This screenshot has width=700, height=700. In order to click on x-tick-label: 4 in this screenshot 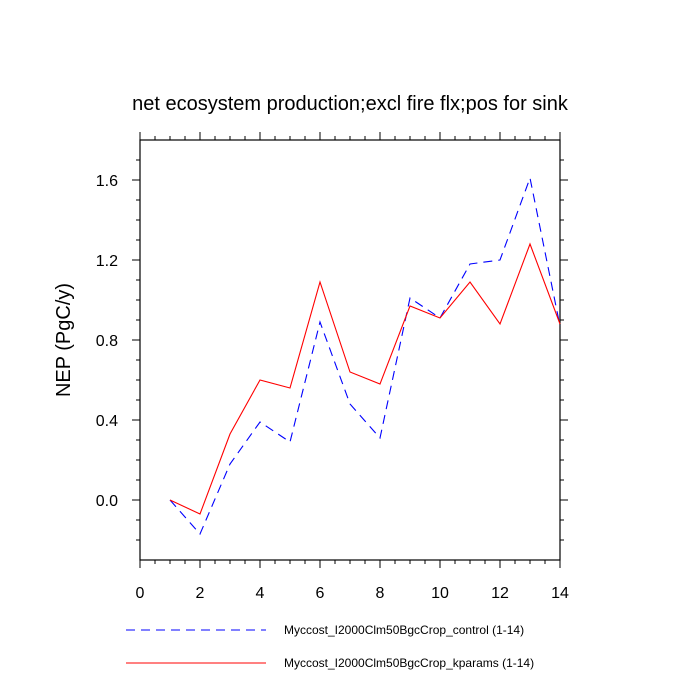, I will do `click(260, 593)`.